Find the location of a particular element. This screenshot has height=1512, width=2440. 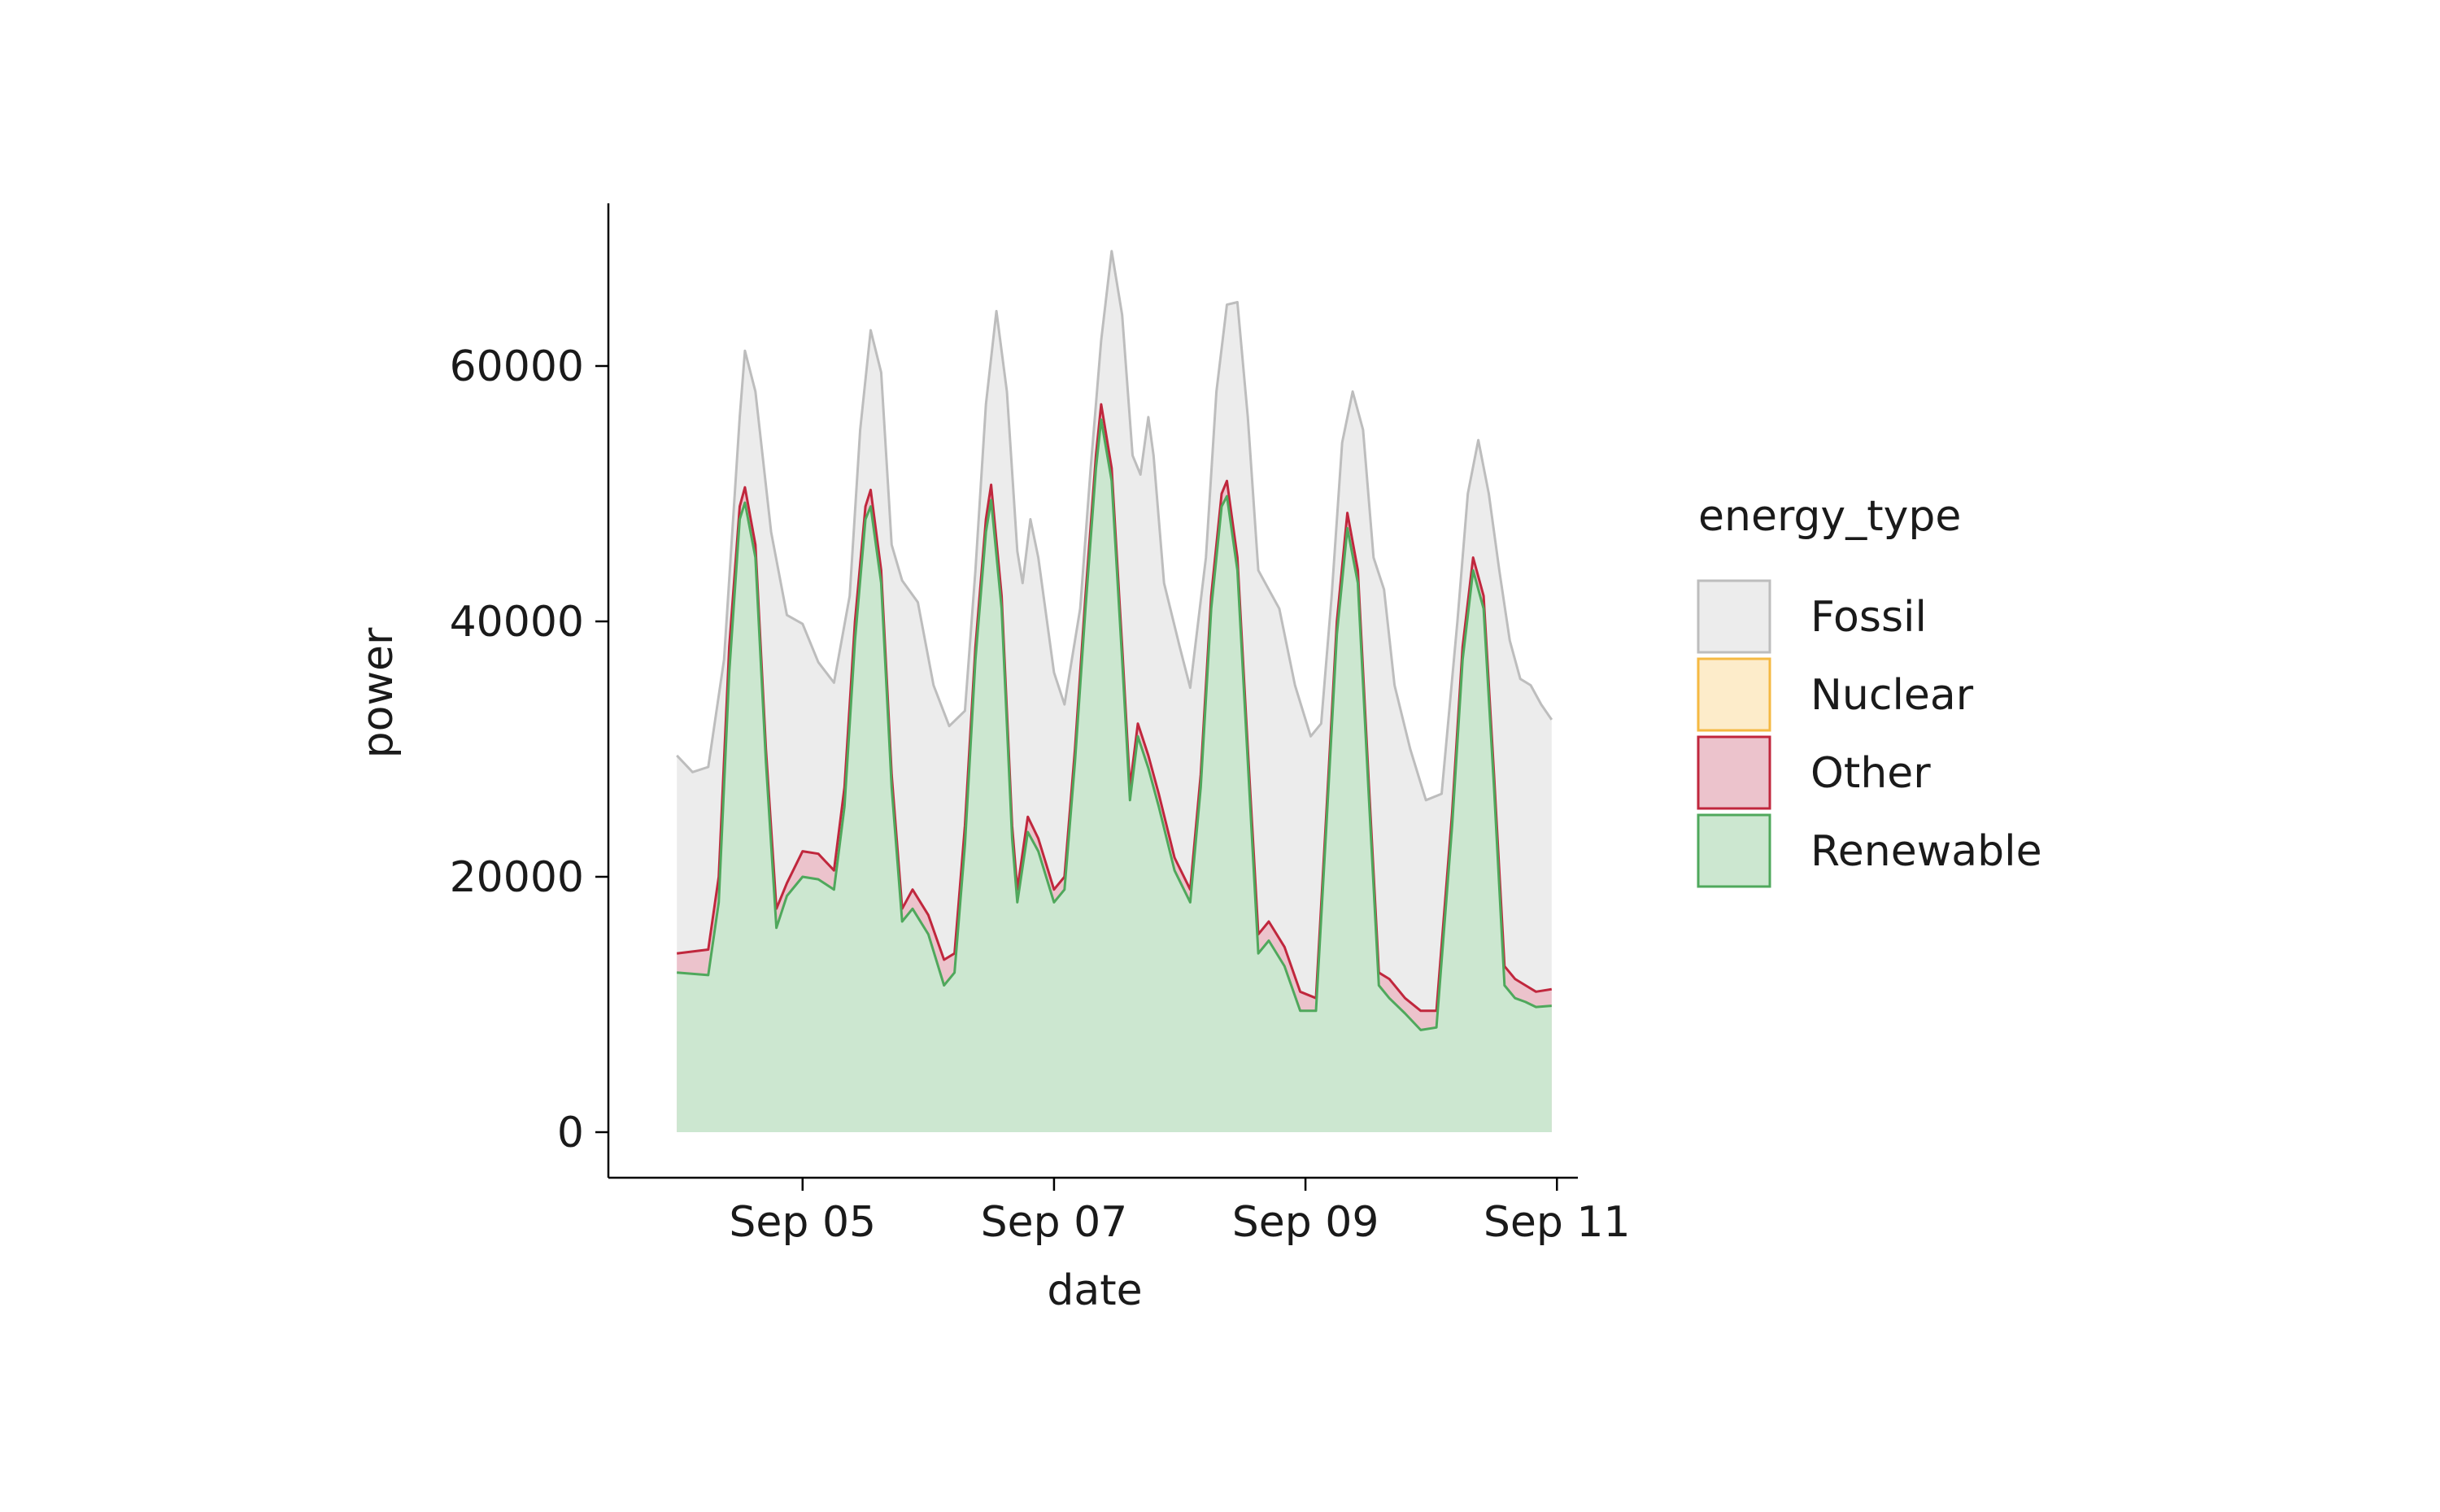

legend-swatch-renewable is located at coordinates (1734, 850).